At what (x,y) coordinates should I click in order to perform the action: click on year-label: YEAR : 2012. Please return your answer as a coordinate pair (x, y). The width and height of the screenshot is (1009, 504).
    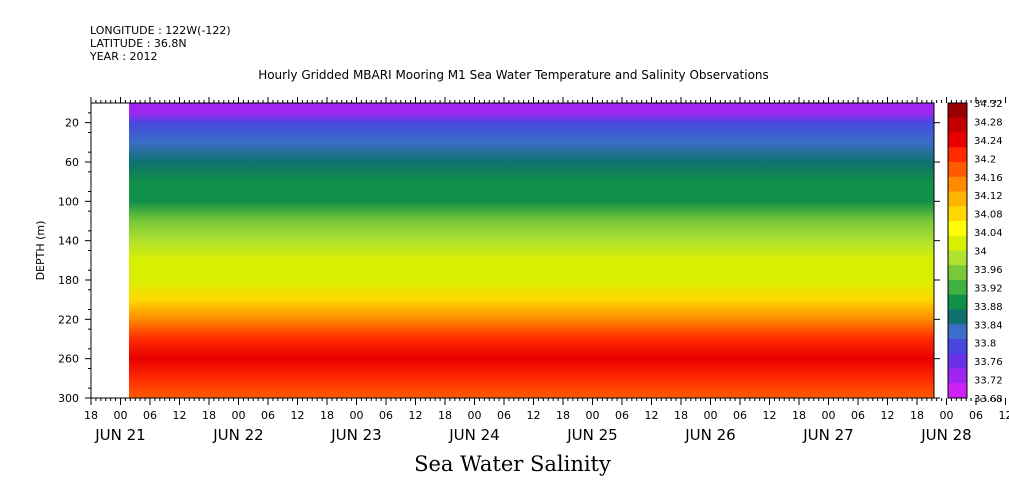
    Looking at the image, I should click on (124, 56).